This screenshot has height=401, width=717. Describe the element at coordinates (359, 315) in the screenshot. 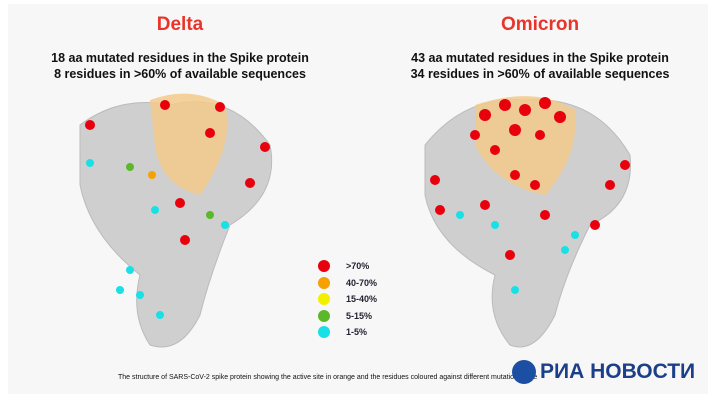

I see `legend-label: 5-15%` at that location.